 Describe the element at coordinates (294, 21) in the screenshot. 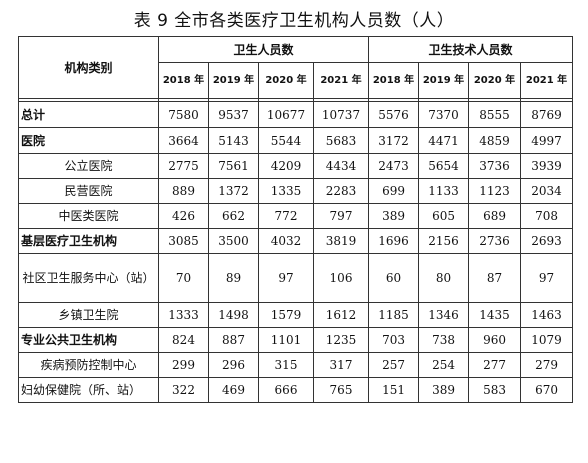

I see `page-title: 表 9 全市各类医疗卫生机构人员数（人）` at that location.